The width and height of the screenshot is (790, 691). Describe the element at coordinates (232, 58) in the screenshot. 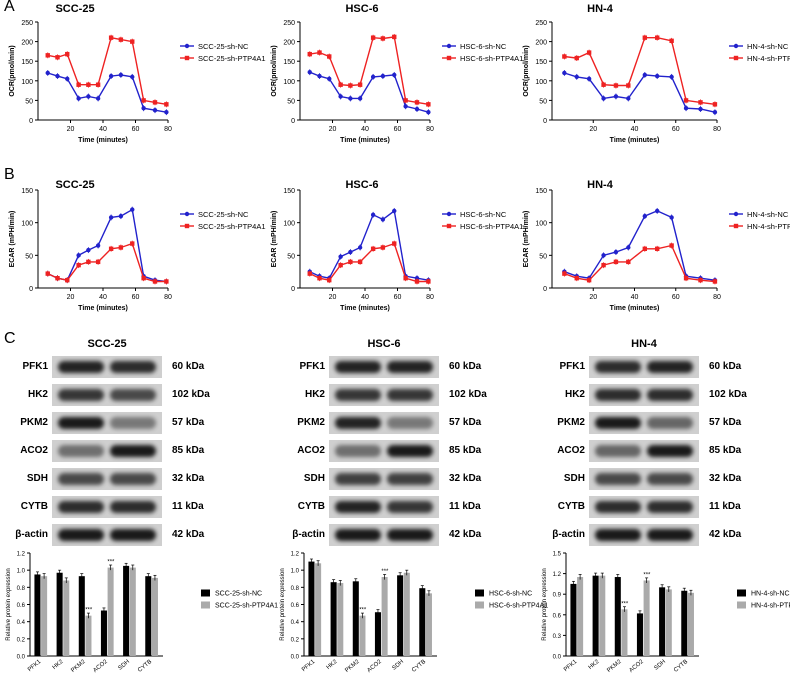

I see `legend-label: SCC-25-sh-PTP4A1` at that location.